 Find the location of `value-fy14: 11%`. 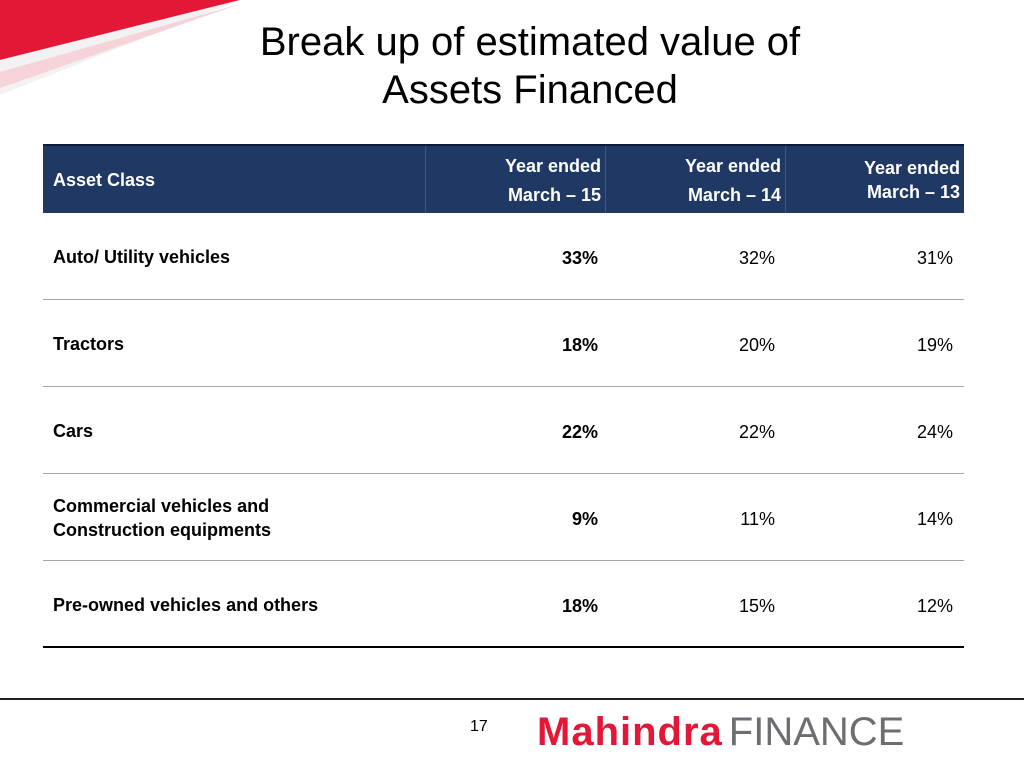

value-fy14: 11% is located at coordinates (757, 519).